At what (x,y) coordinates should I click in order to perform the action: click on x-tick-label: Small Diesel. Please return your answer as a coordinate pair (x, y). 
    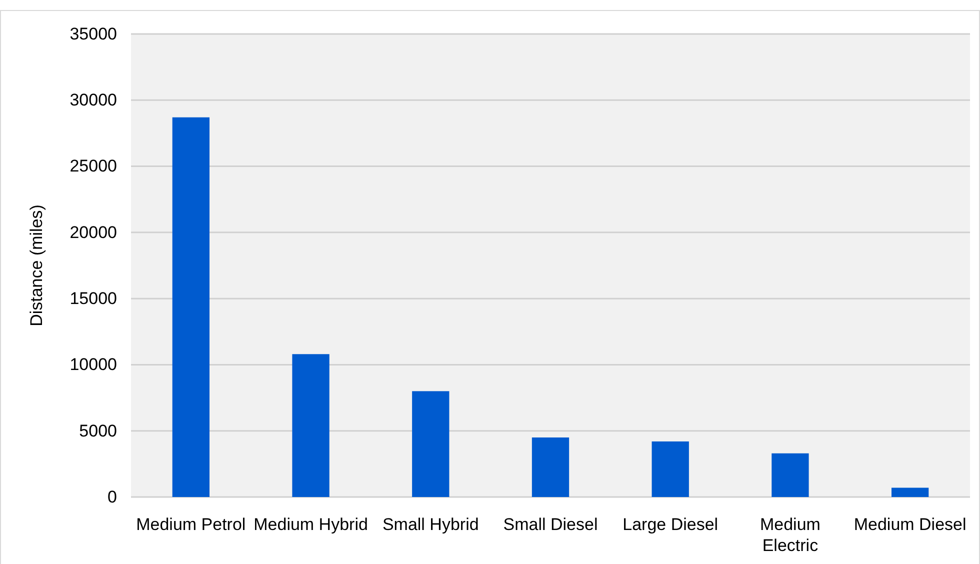
    Looking at the image, I should click on (550, 524).